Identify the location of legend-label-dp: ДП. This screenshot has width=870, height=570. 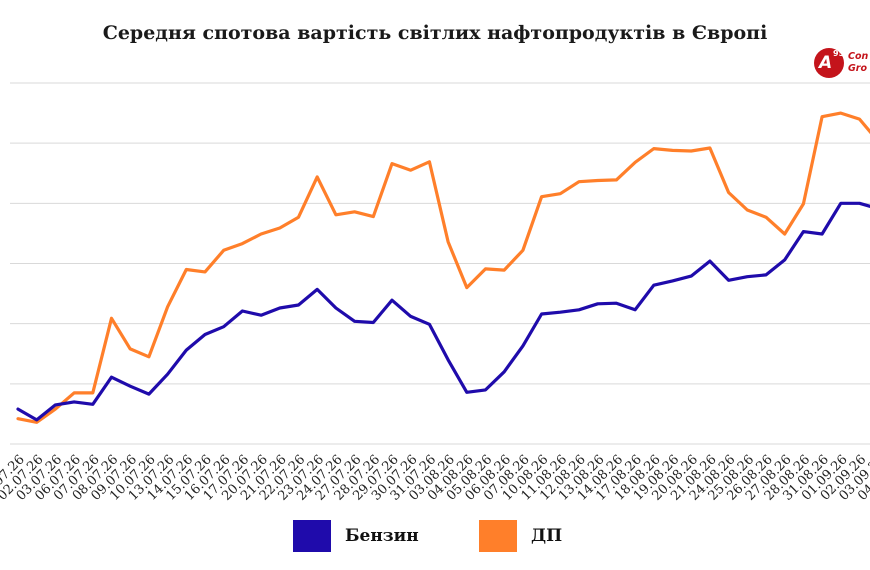
(547, 536).